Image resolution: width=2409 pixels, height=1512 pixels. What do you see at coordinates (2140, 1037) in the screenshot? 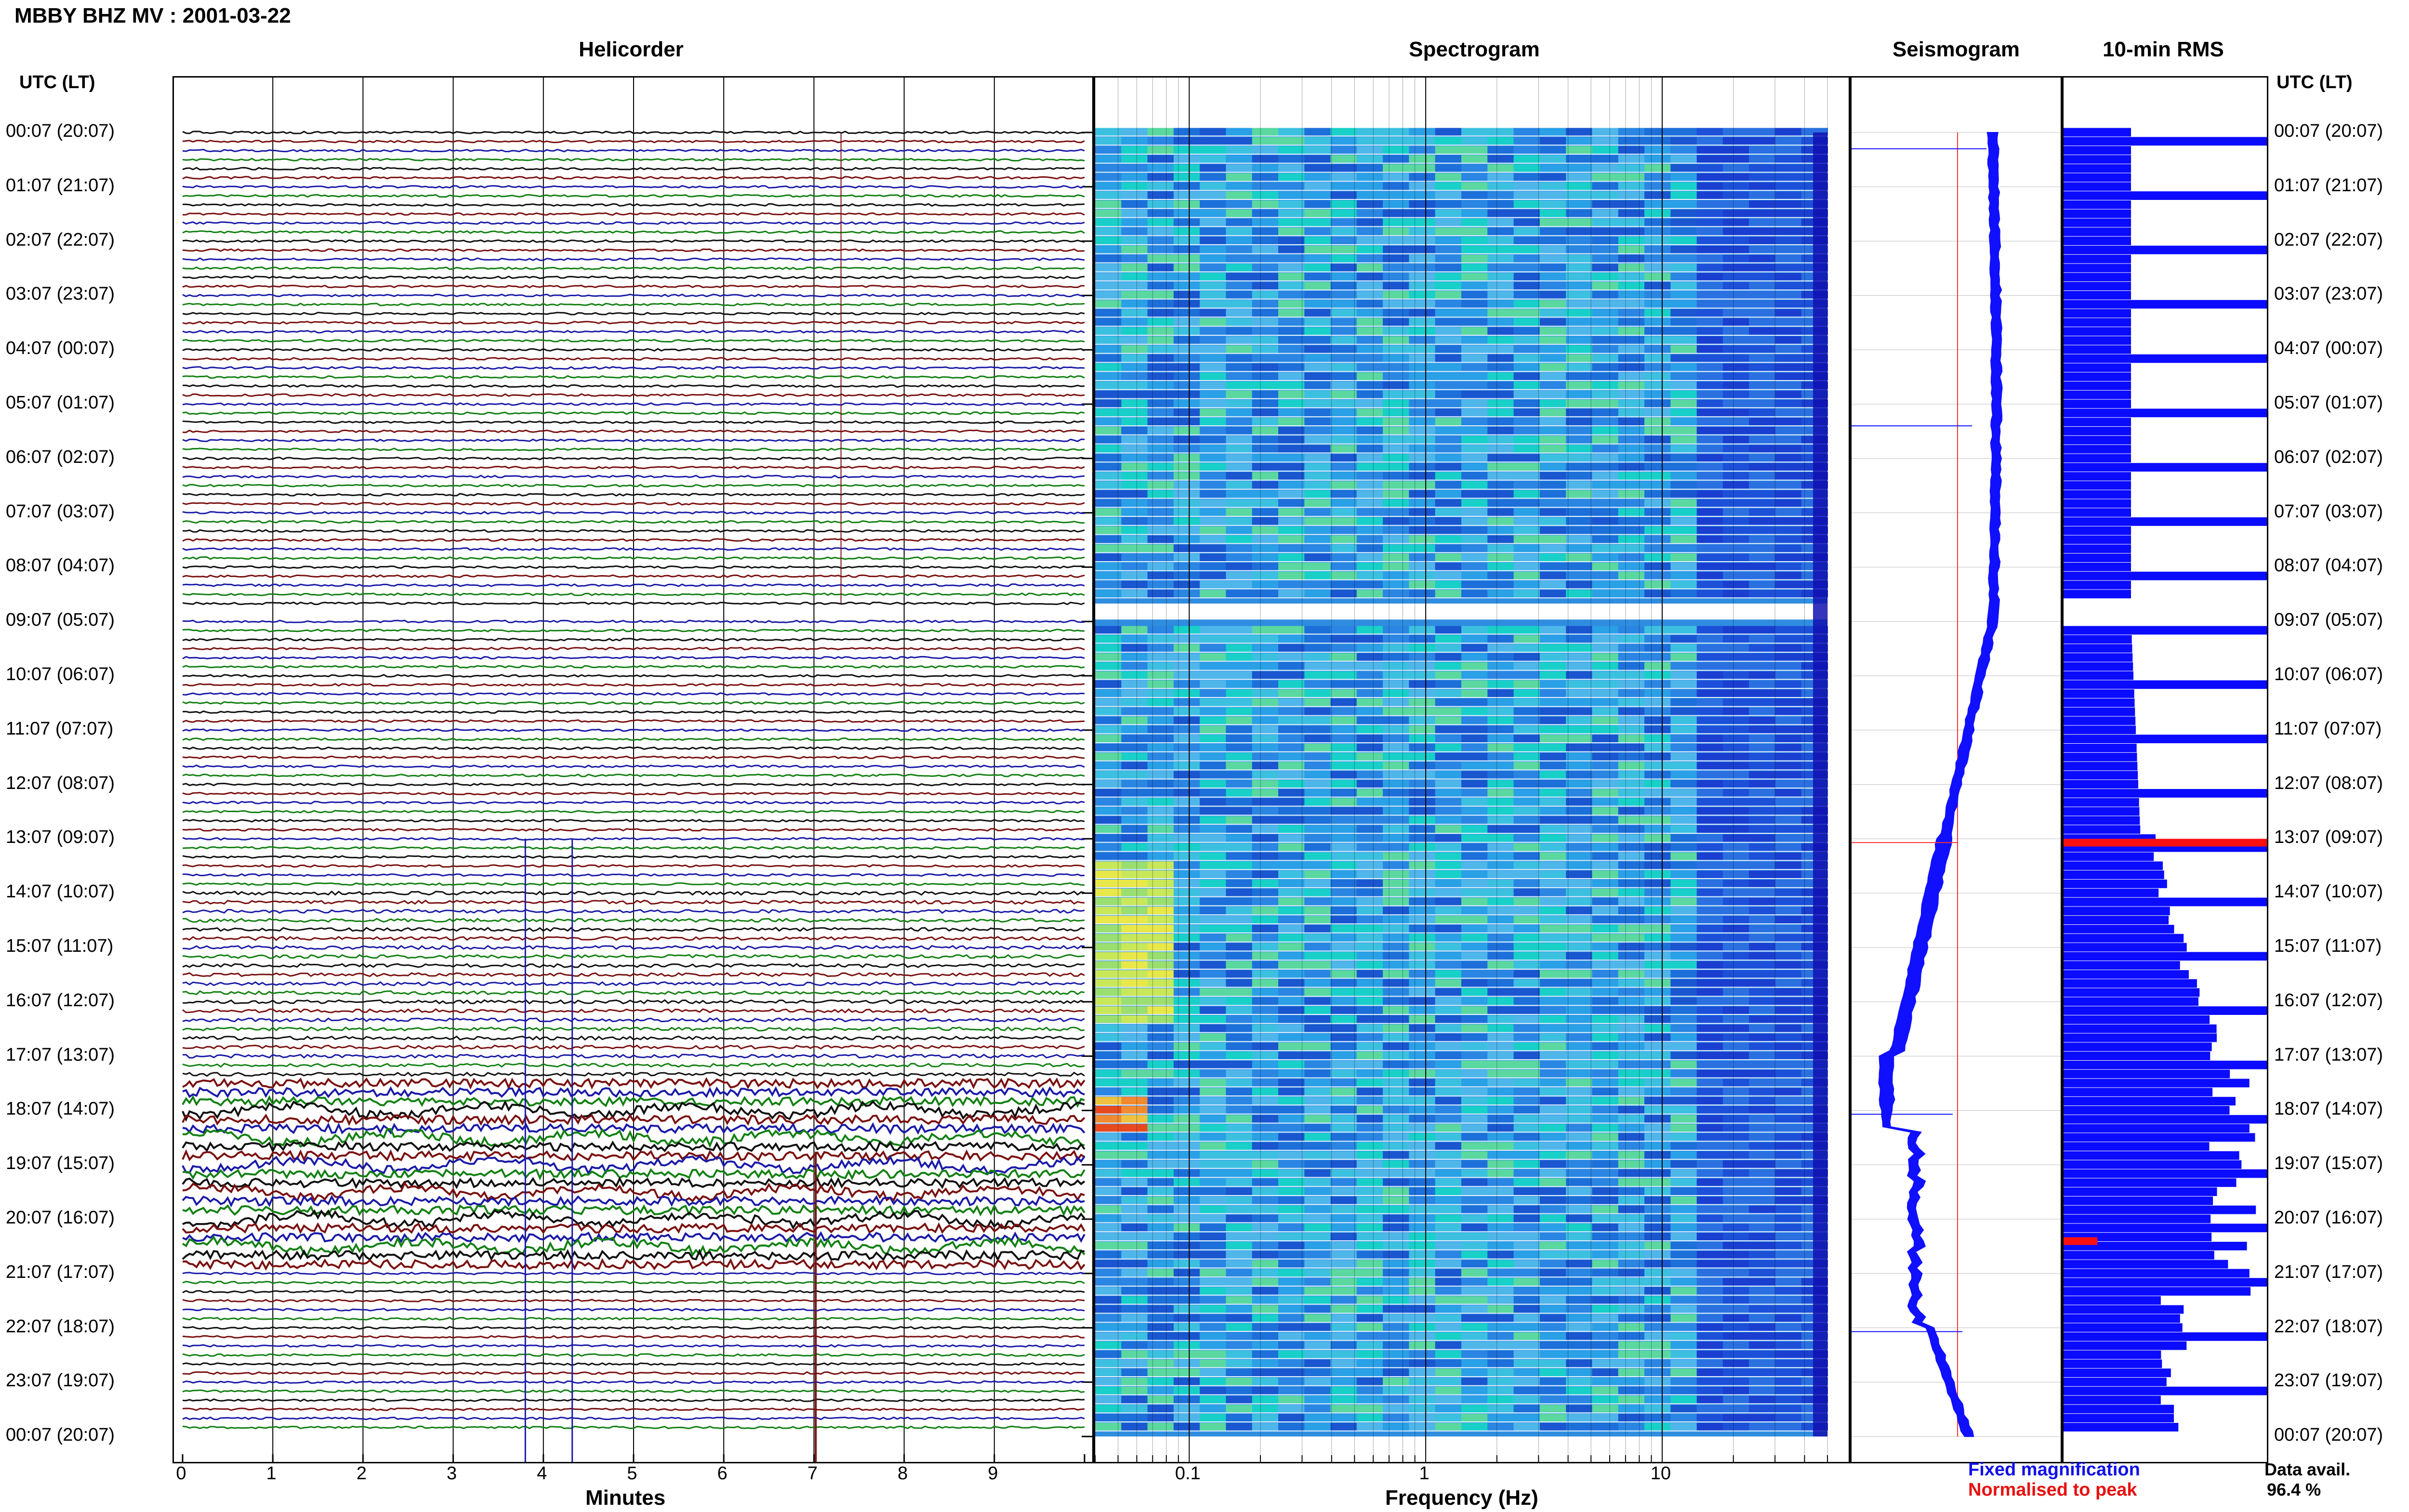
I see `rms-bar` at bounding box center [2140, 1037].